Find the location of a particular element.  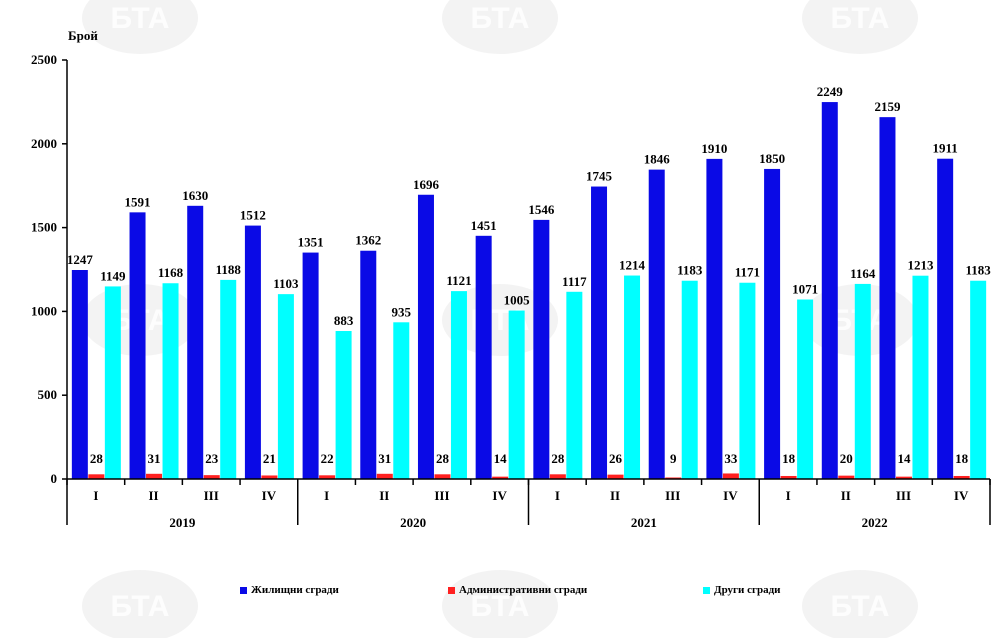

data-label: 1005 is located at coordinates (517, 300).